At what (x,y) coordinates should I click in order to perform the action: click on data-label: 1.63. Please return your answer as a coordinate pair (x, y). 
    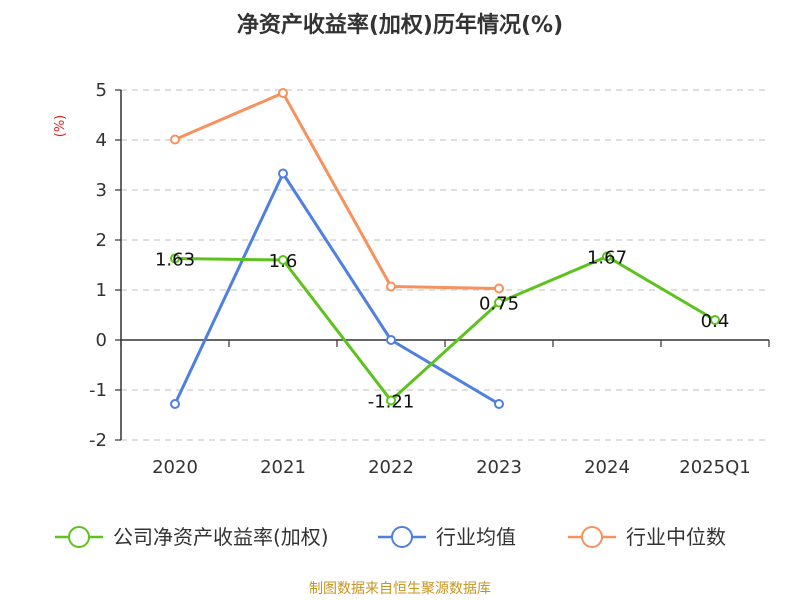
    Looking at the image, I should click on (175, 260).